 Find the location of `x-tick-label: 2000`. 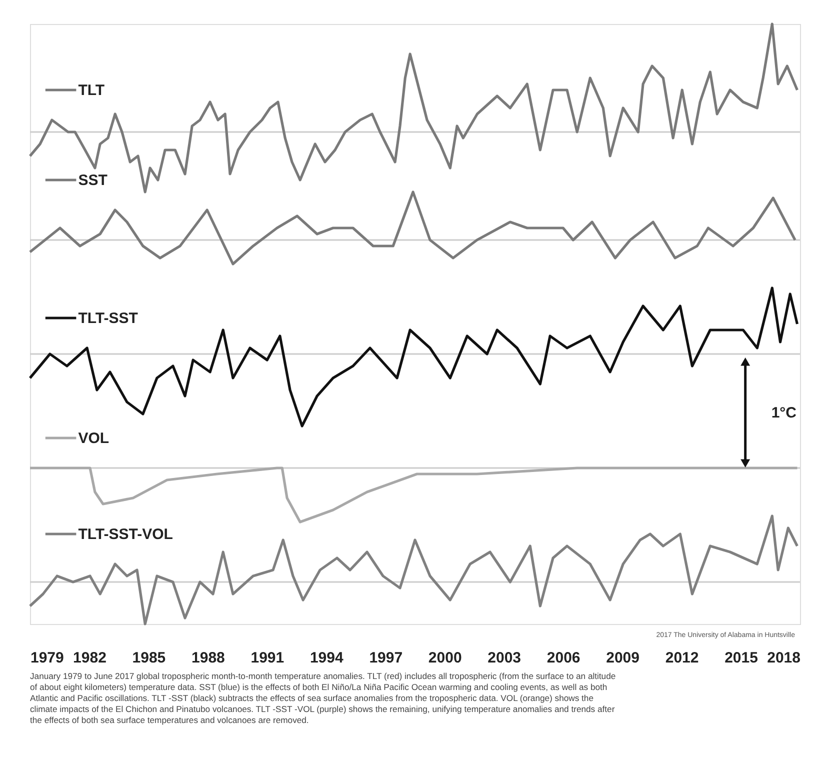

x-tick-label: 2000 is located at coordinates (445, 658).